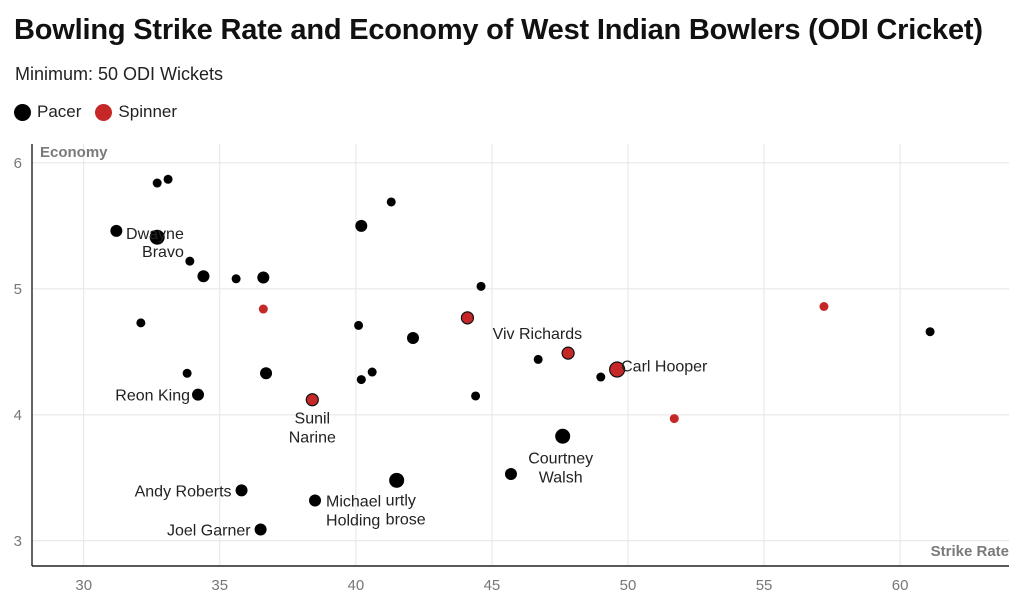  I want to click on legend-label-spinner: Spinner, so click(148, 111).